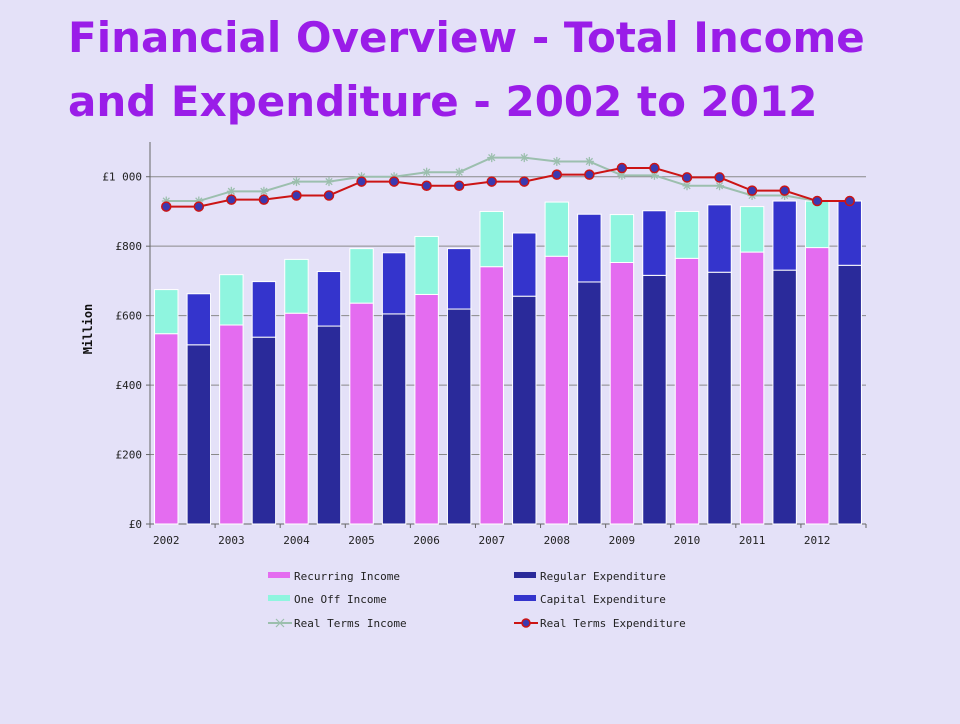 This screenshot has height=724, width=960. What do you see at coordinates (129, 455) in the screenshot?
I see `y-tick-label: £200` at bounding box center [129, 455].